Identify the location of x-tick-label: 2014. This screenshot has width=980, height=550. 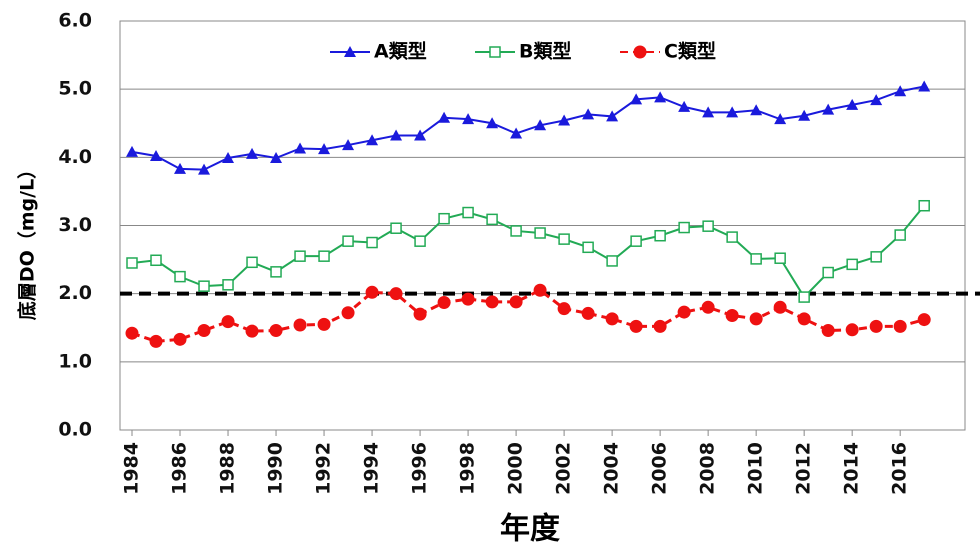
(852, 468).